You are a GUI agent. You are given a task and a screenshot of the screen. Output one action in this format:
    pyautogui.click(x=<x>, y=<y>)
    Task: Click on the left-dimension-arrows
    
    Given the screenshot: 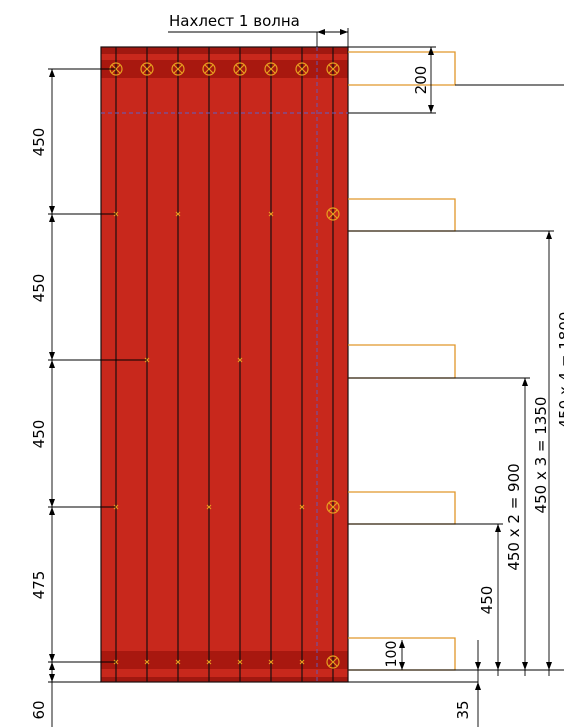 What is the action you would take?
    pyautogui.click(x=52, y=375)
    